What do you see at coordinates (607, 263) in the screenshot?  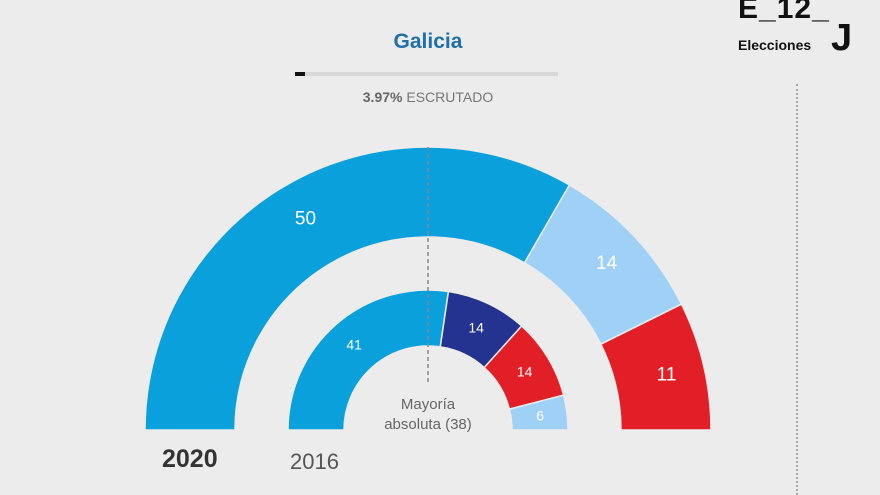 I see `seat-label-2020-1: 14` at bounding box center [607, 263].